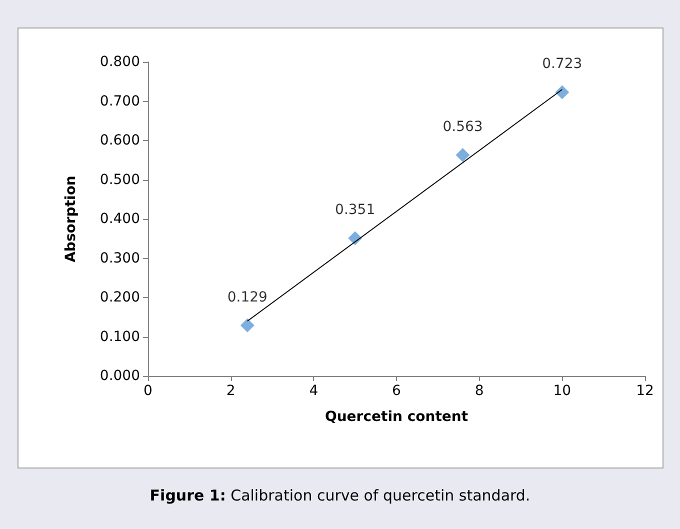 The width and height of the screenshot is (680, 529). What do you see at coordinates (120, 101) in the screenshot?
I see `y-tick-label: 0.700` at bounding box center [120, 101].